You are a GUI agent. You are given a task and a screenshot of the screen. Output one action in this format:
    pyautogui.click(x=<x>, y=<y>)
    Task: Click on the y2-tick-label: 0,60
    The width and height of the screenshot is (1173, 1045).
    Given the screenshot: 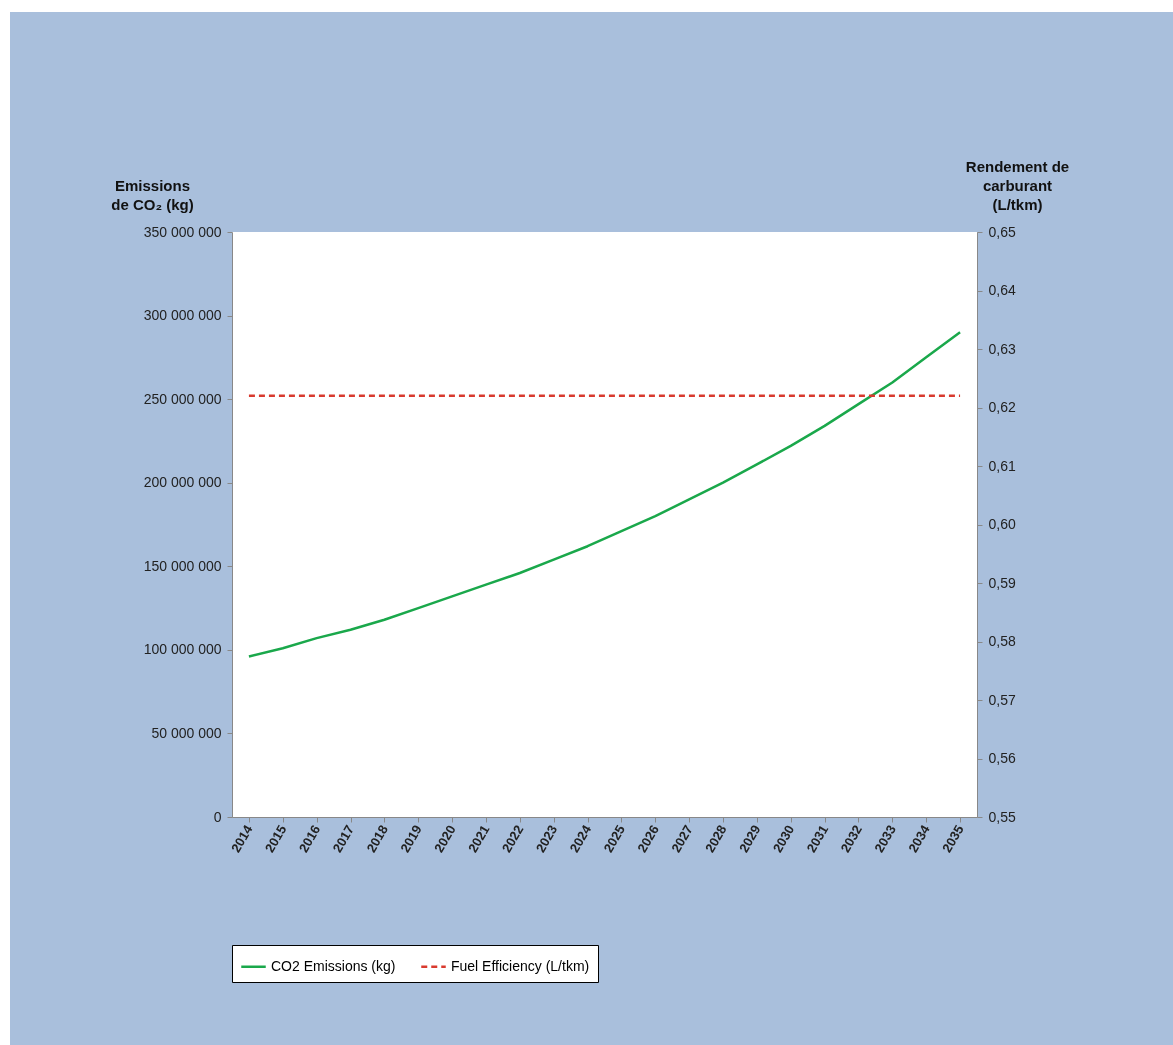 What is the action you would take?
    pyautogui.click(x=1002, y=524)
    